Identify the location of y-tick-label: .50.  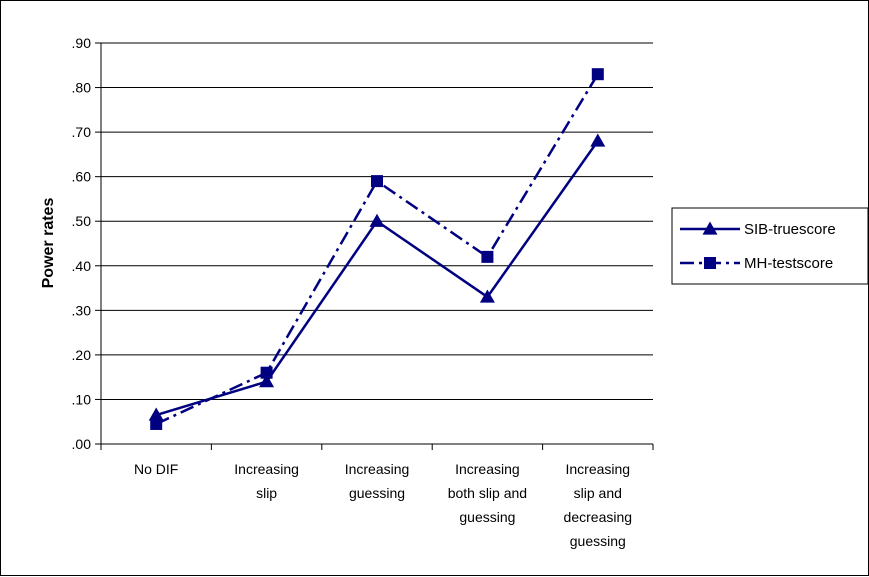
(82, 221).